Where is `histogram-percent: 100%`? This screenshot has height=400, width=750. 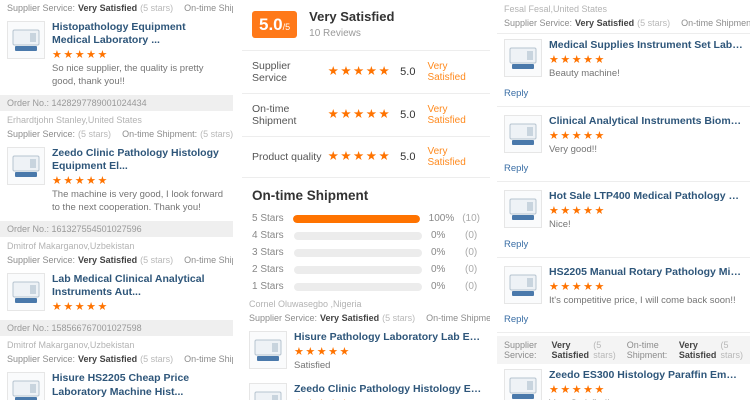 histogram-percent: 100% is located at coordinates (441, 218).